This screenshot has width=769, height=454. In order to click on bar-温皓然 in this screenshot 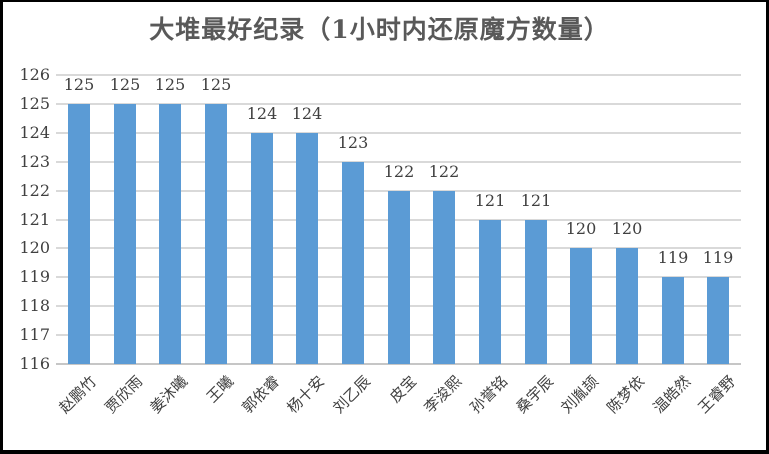, I will do `click(673, 320)`.